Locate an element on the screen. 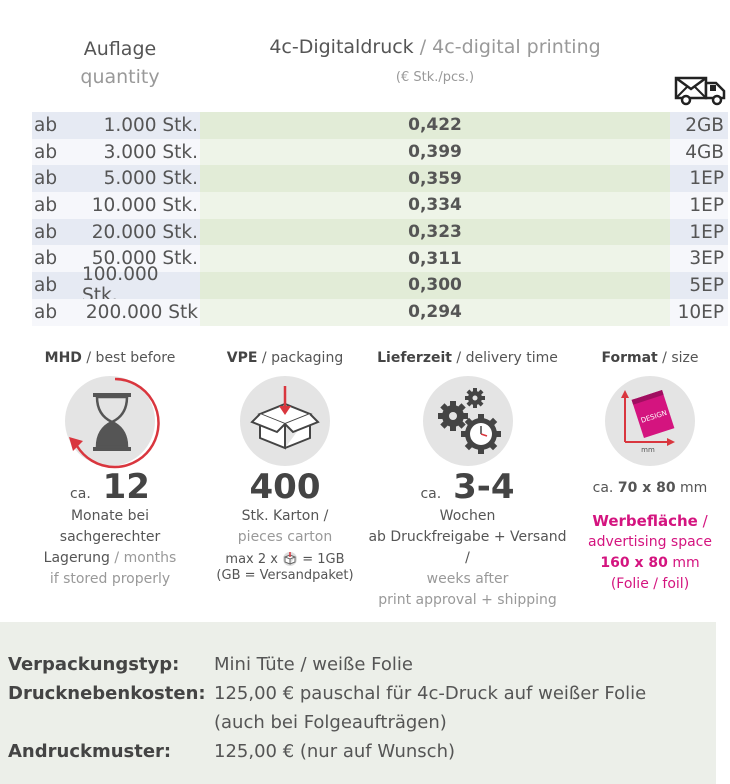 This screenshot has height=784, width=730. price-cell: 0,300 is located at coordinates (435, 285).